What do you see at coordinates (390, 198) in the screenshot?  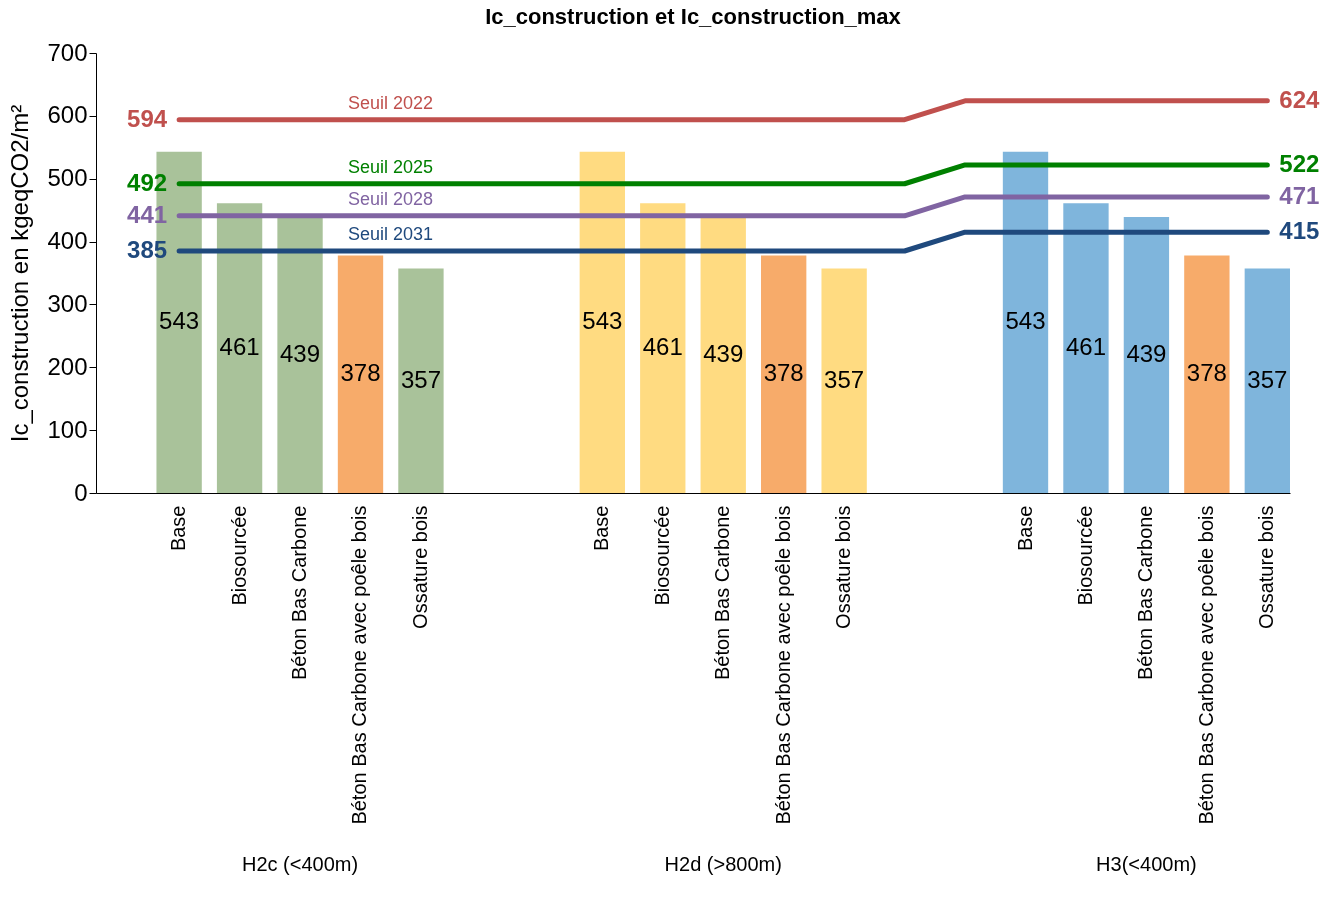 I see `series-label: Seuil 2028` at bounding box center [390, 198].